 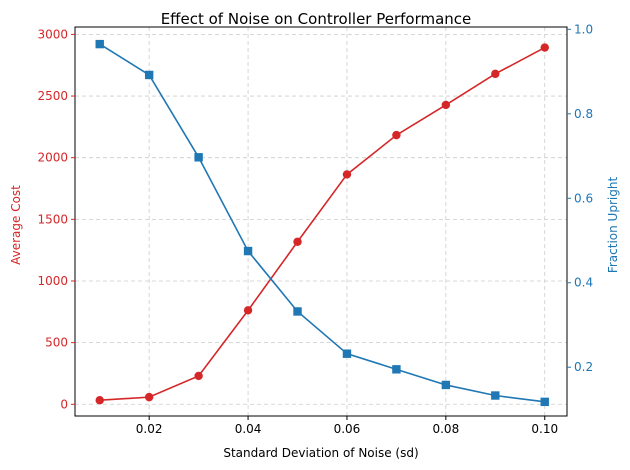 I want to click on y-right-tick-label: 0.8, so click(x=583, y=114).